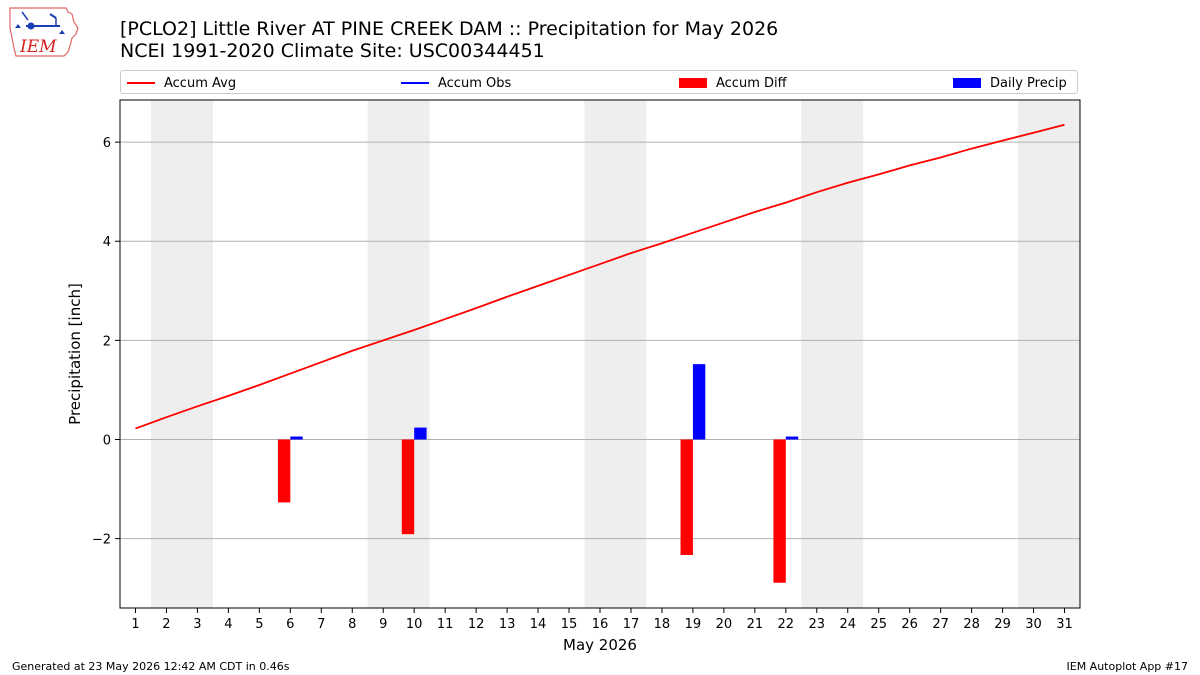 The width and height of the screenshot is (1200, 675). Describe the element at coordinates (600, 645) in the screenshot. I see `x-axis-label: May 2026` at that location.